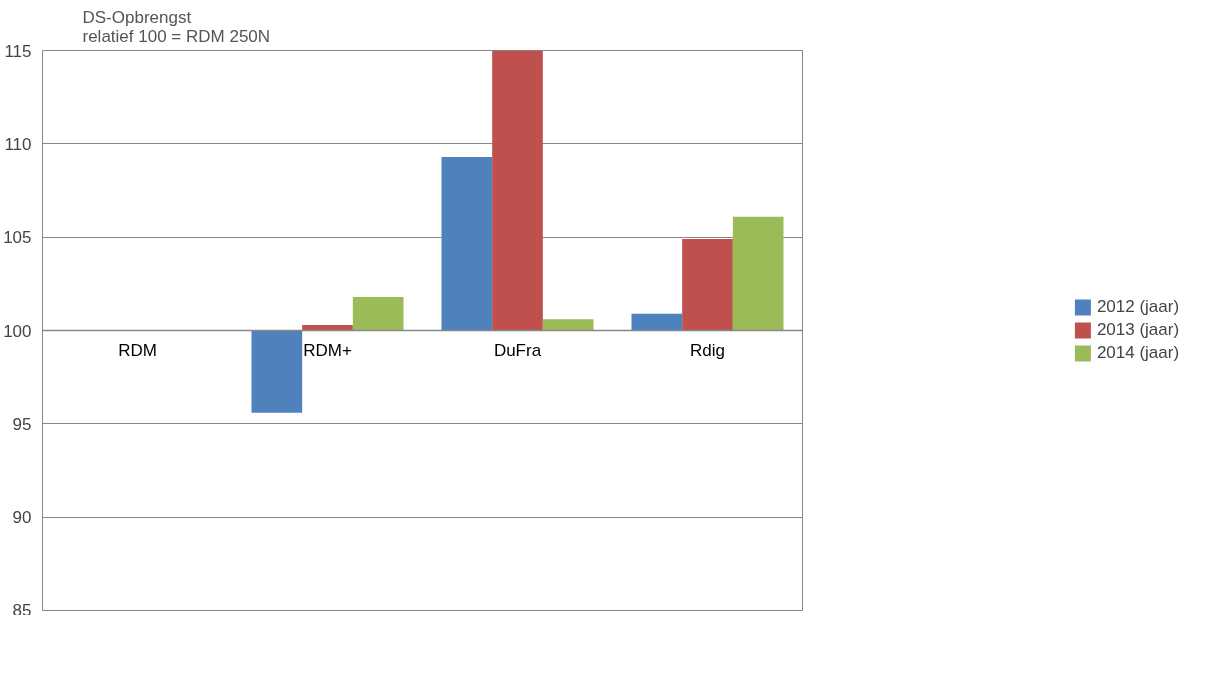  What do you see at coordinates (18, 51) in the screenshot?
I see `y-tick-label: 115` at bounding box center [18, 51].